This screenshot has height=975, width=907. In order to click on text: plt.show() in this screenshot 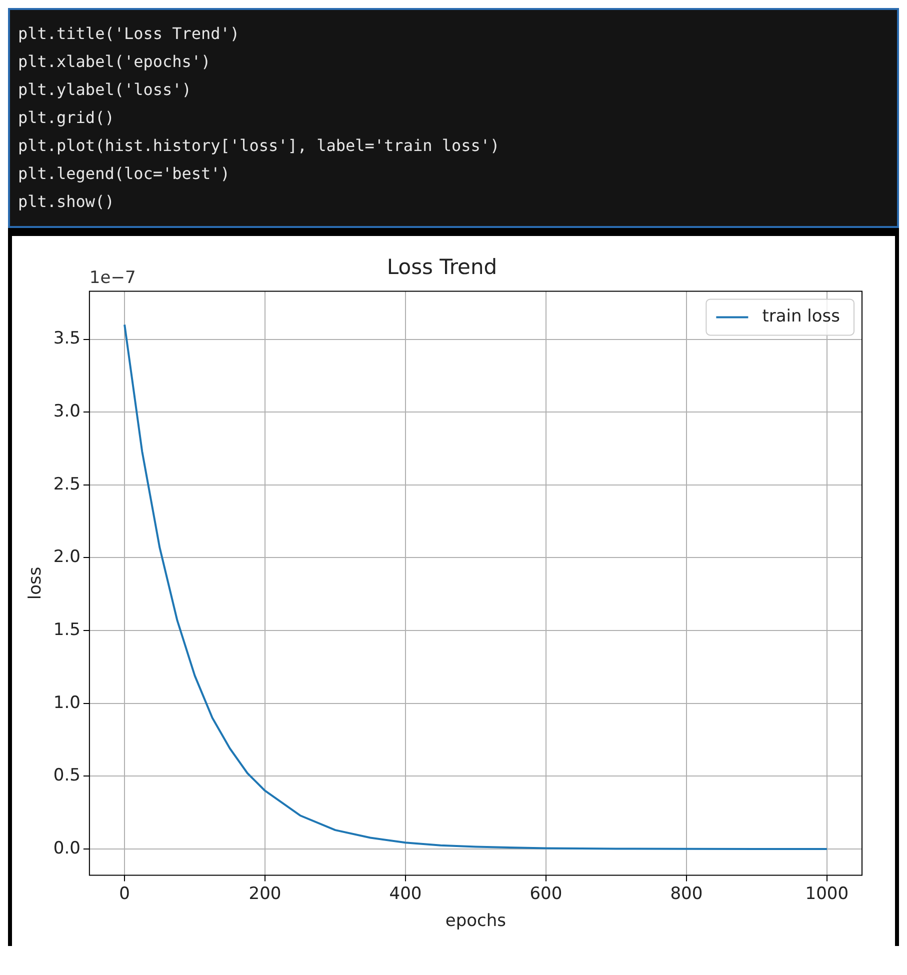, I will do `click(67, 202)`.